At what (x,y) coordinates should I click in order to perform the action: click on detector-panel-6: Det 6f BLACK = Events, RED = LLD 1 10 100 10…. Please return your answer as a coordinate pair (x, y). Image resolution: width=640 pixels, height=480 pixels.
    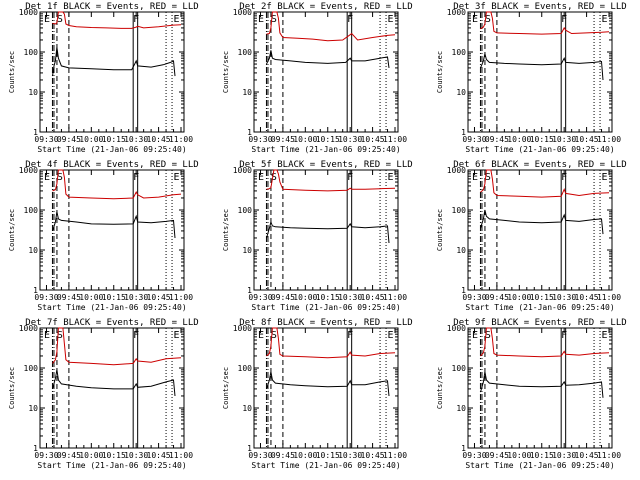
    Looking at the image, I should click on (531, 236).